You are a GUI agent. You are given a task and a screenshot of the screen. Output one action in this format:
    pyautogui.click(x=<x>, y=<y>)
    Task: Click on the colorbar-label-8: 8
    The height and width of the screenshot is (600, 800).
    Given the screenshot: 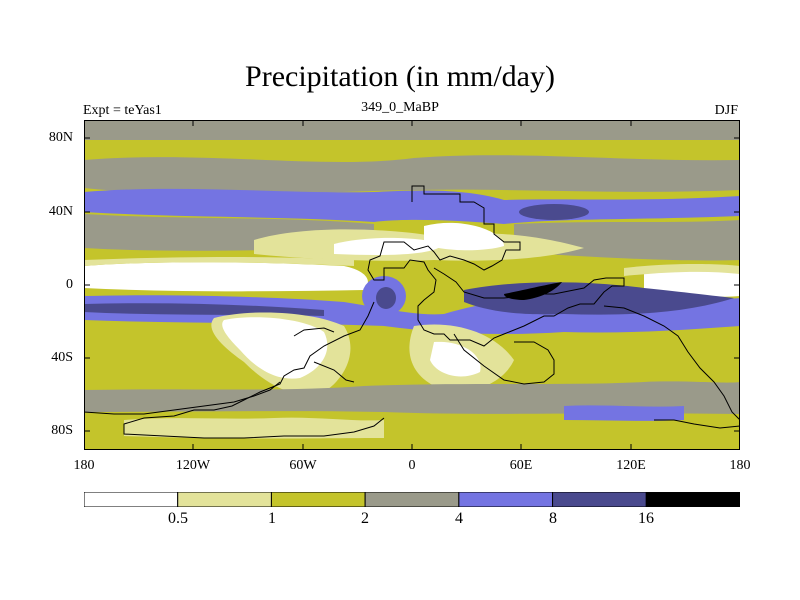 What is the action you would take?
    pyautogui.click(x=553, y=518)
    